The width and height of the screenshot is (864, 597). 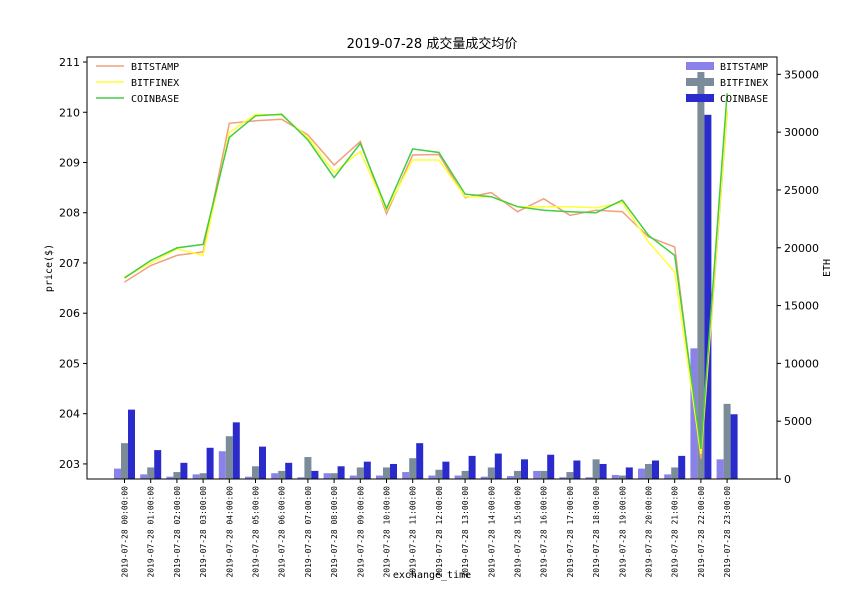 What do you see at coordinates (69, 414) in the screenshot?
I see `y-tick-label-left: 204` at bounding box center [69, 414].